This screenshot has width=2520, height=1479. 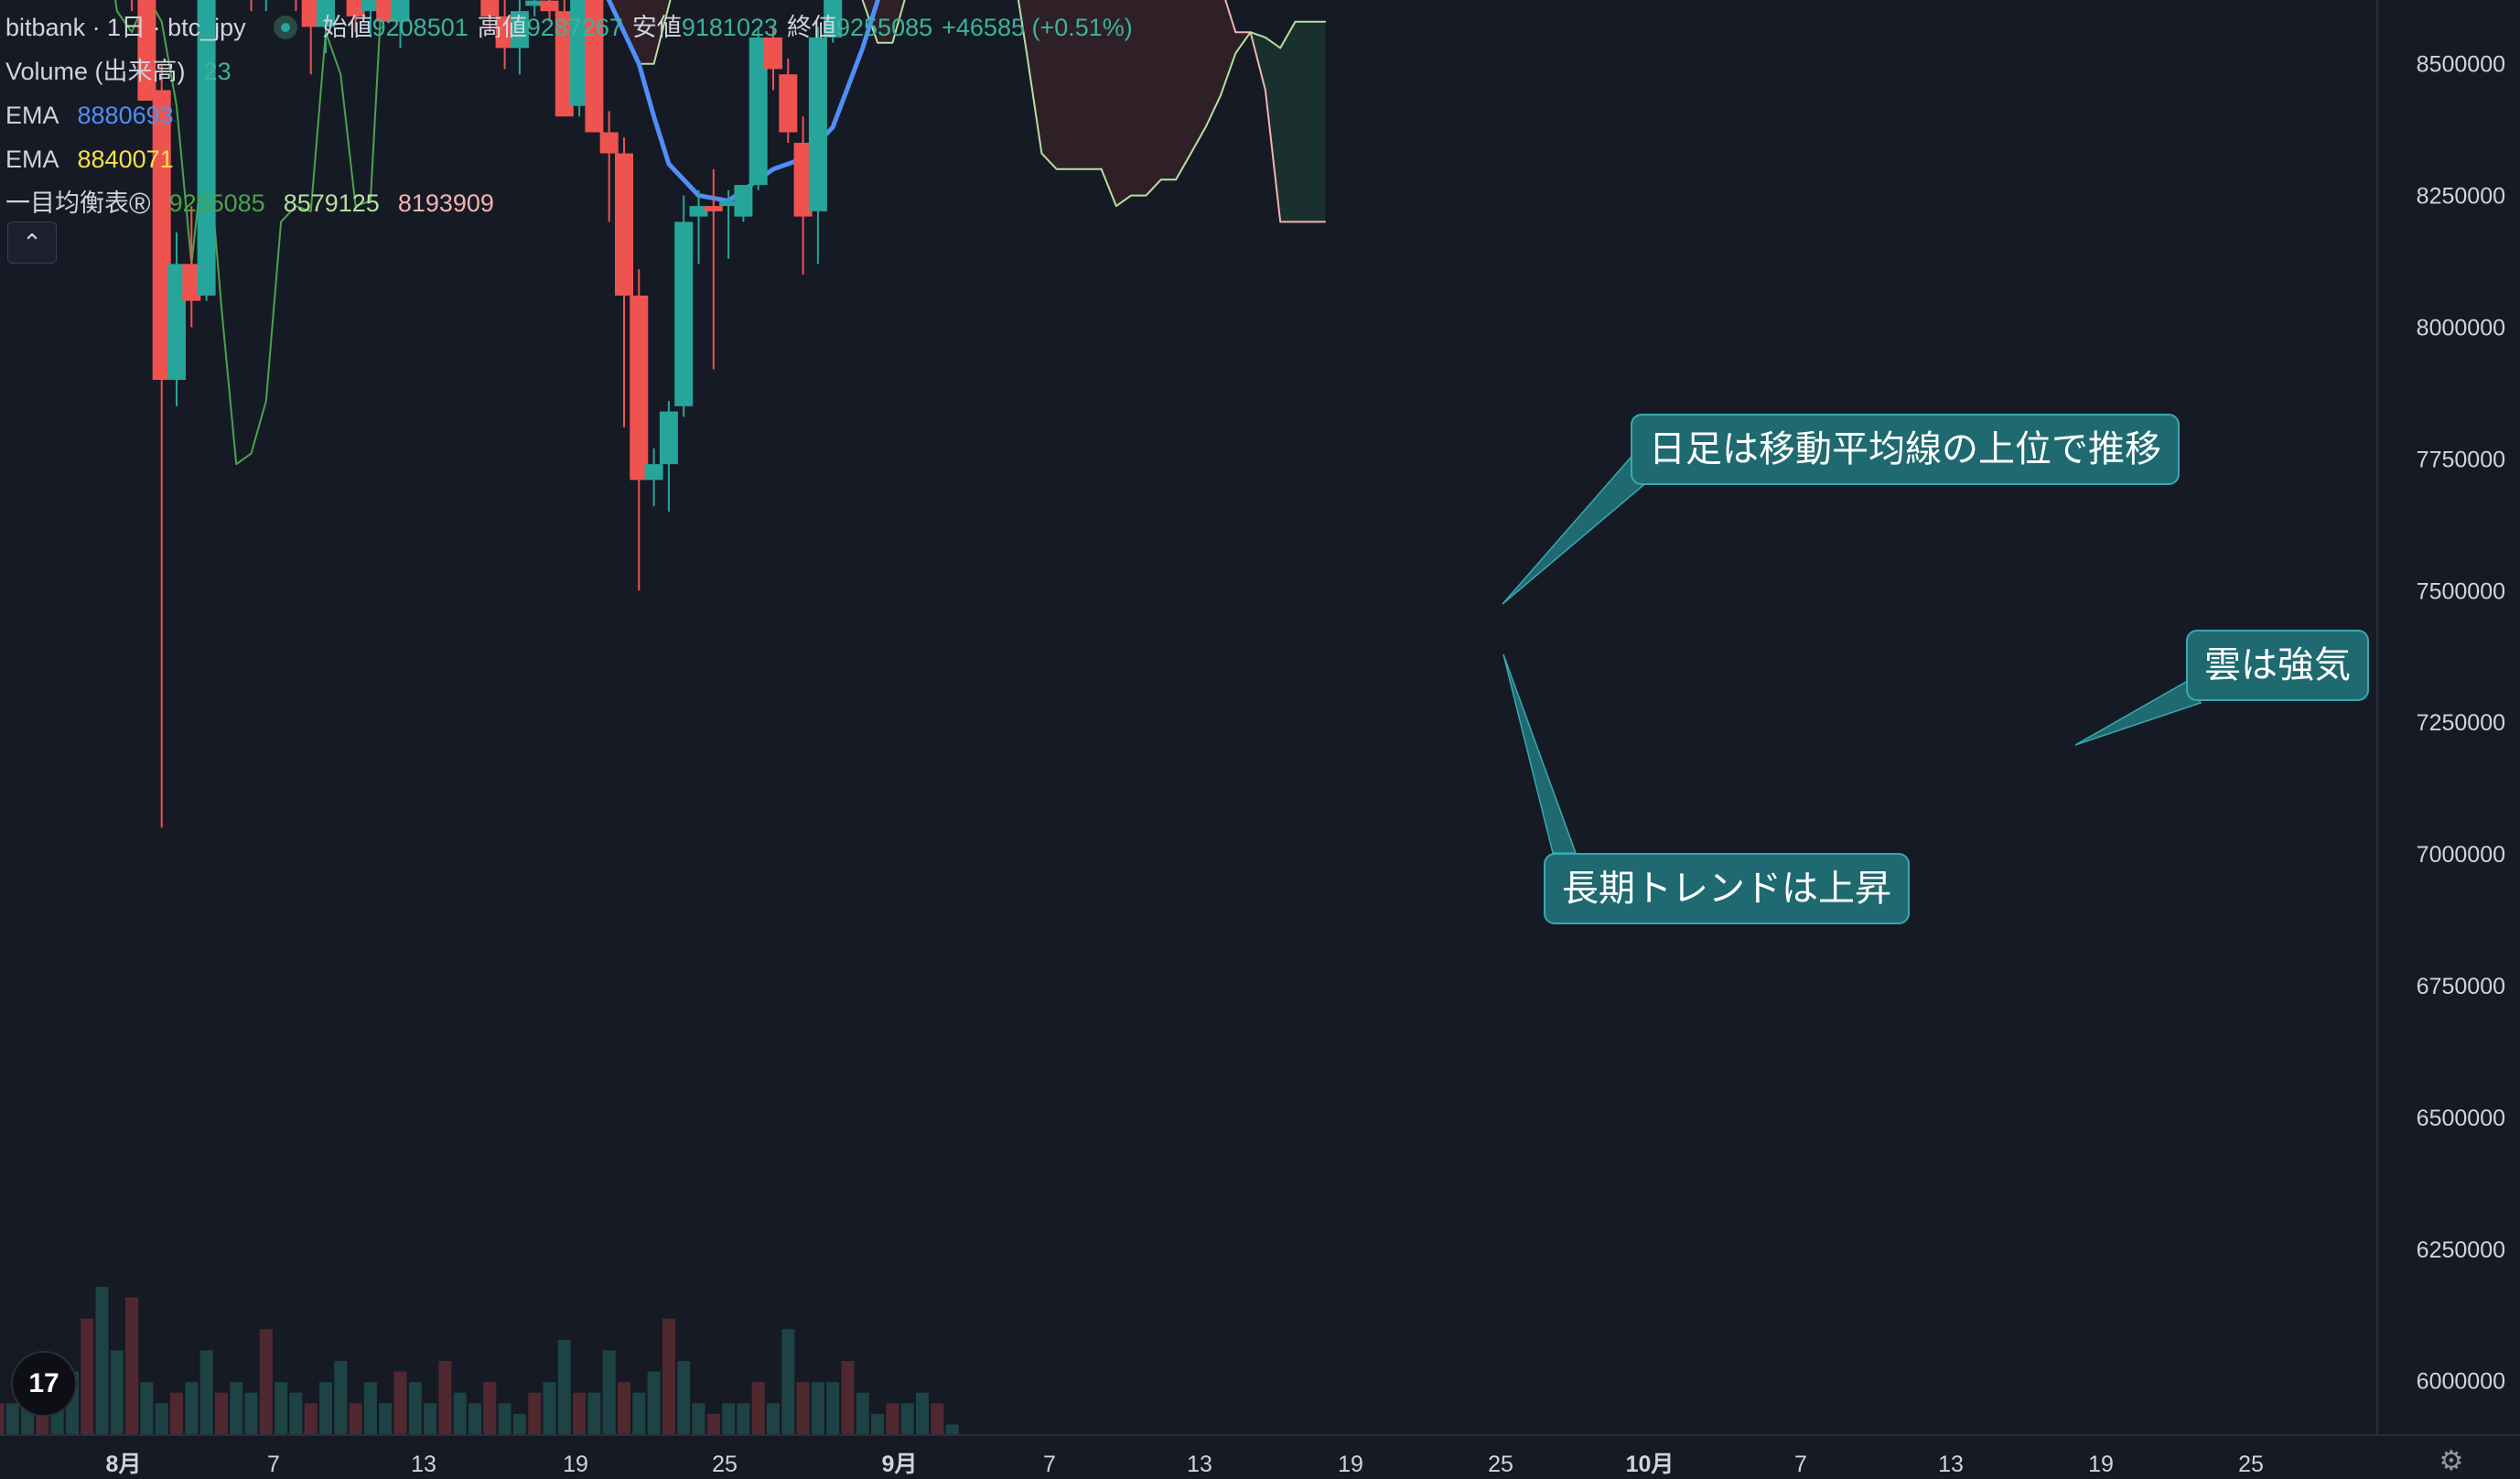 What do you see at coordinates (124, 1464) in the screenshot?
I see `x-tick-label: 8月` at bounding box center [124, 1464].